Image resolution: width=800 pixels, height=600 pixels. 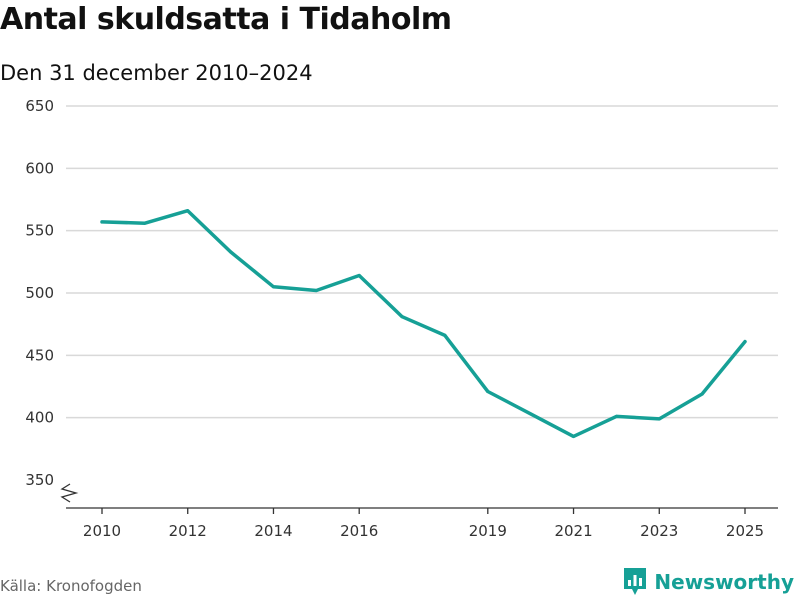 I want to click on data-point-2021, so click(x=574, y=436).